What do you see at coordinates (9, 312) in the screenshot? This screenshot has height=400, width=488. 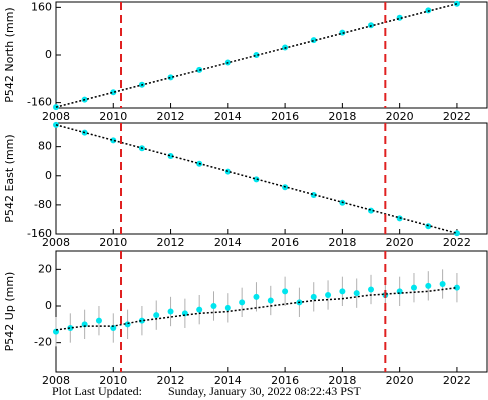 I see `y-axis-label: P542 Up (mm)` at bounding box center [9, 312].